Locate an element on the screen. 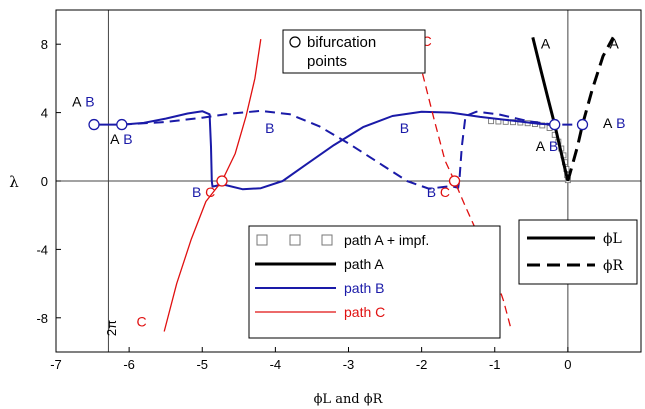 The width and height of the screenshot is (645, 409). path-b-phi-r-line is located at coordinates (352, 149).